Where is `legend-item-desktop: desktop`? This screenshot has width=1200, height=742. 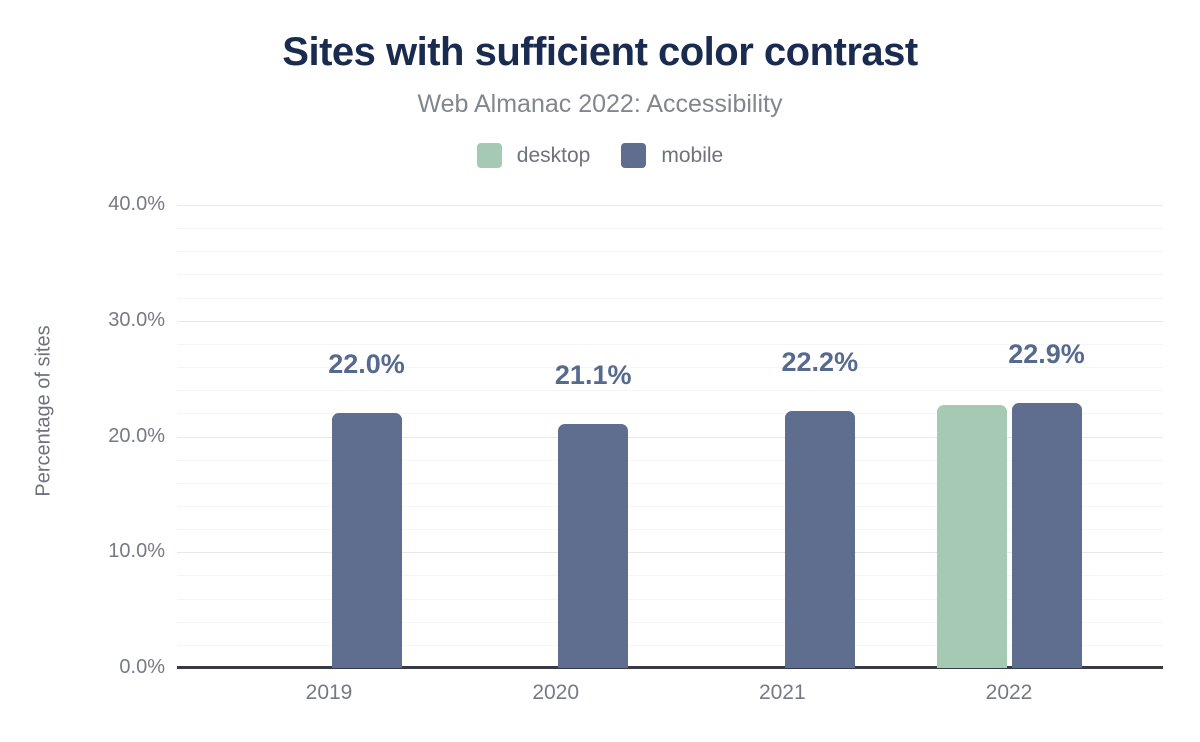 legend-item-desktop: desktop is located at coordinates (533, 155).